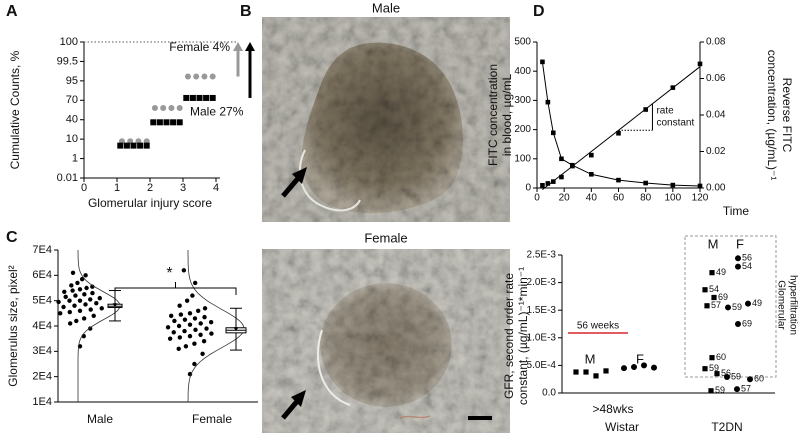 Image resolution: width=800 pixels, height=437 pixels. What do you see at coordinates (792, 305) in the screenshot?
I see `highlight-label: hyperfiltration` at bounding box center [792, 305].